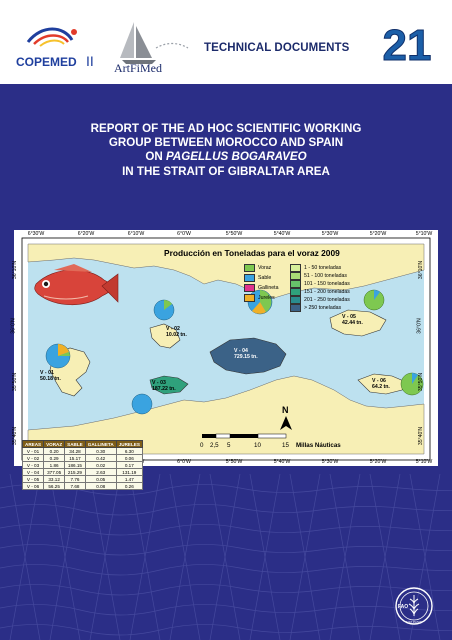 The image size is (452, 640). I want to click on lon-top-4: 6°0'W, so click(184, 234).